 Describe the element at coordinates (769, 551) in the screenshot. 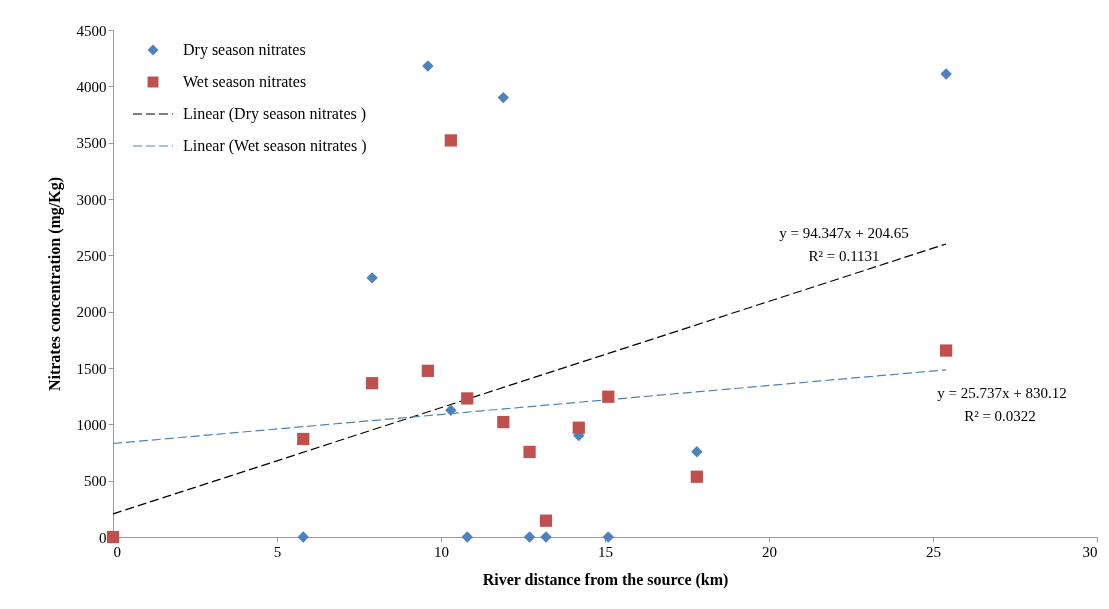

I see `x-tick-label: 20` at that location.